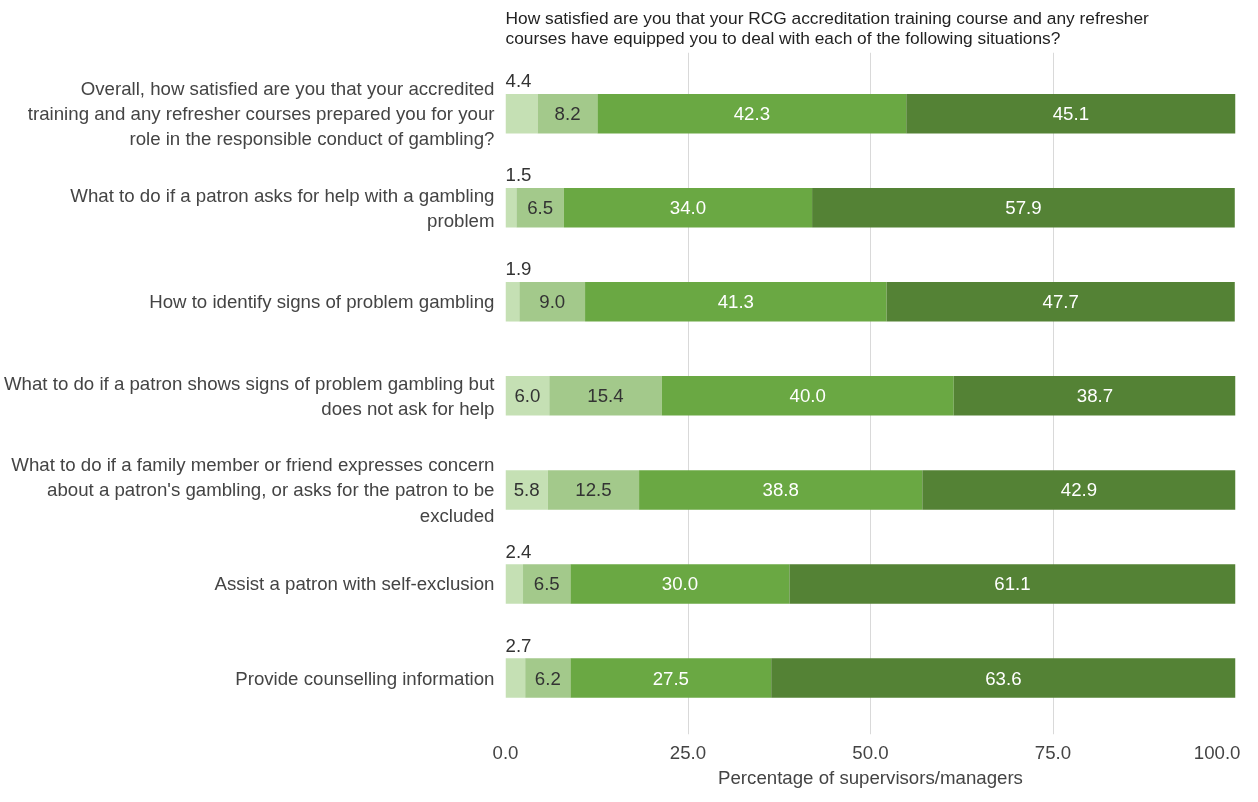 Image resolution: width=1258 pixels, height=802 pixels. What do you see at coordinates (282, 207) in the screenshot?
I see `y-tick-label: What to do if a patron asks for help with a gambling problem` at bounding box center [282, 207].